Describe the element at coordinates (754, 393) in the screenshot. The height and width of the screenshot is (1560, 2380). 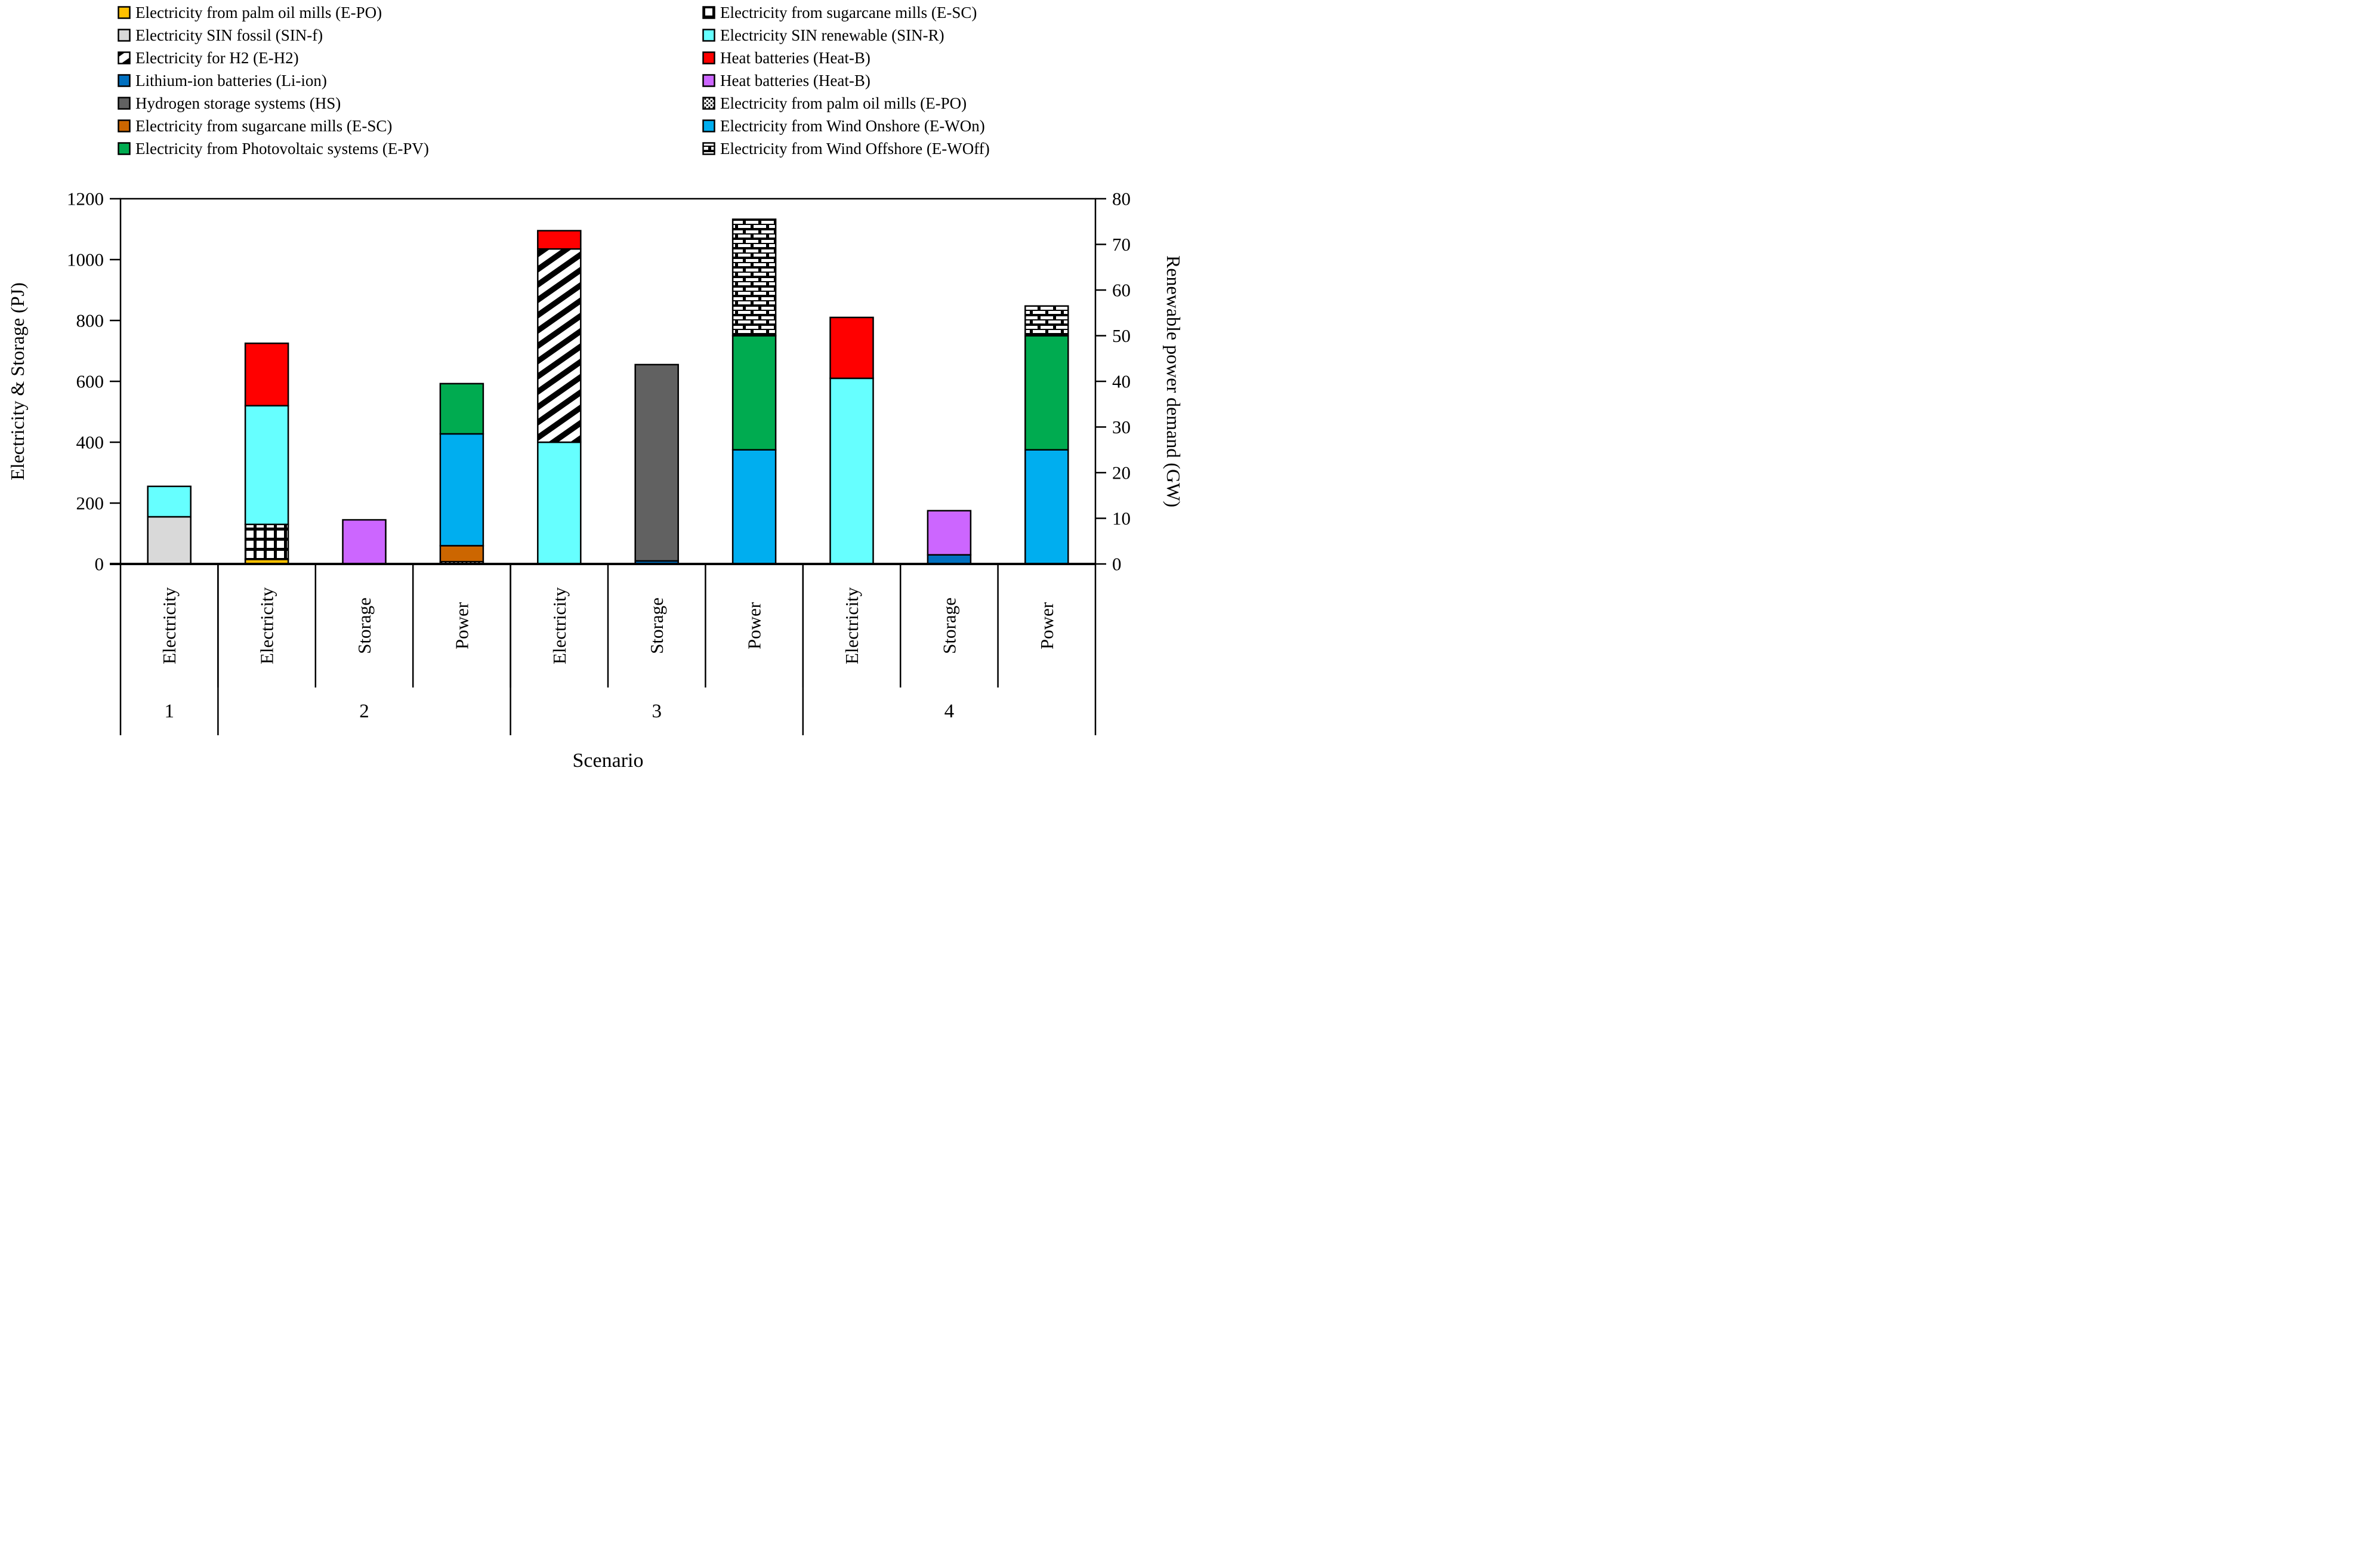
I see `bar-segment-s3-power-E-PV` at that location.